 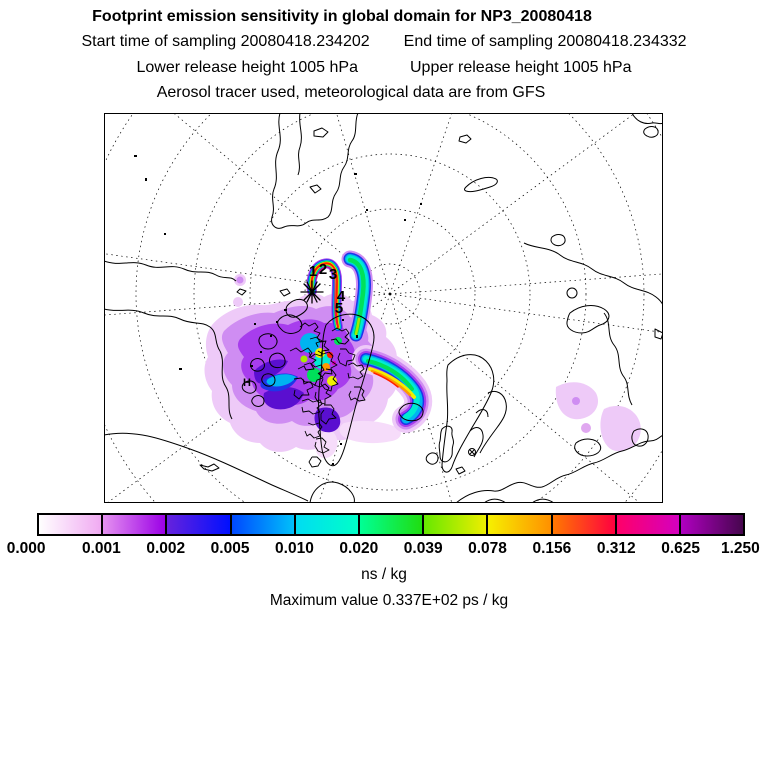 I want to click on trajectory-label-3: 3, so click(x=333, y=274).